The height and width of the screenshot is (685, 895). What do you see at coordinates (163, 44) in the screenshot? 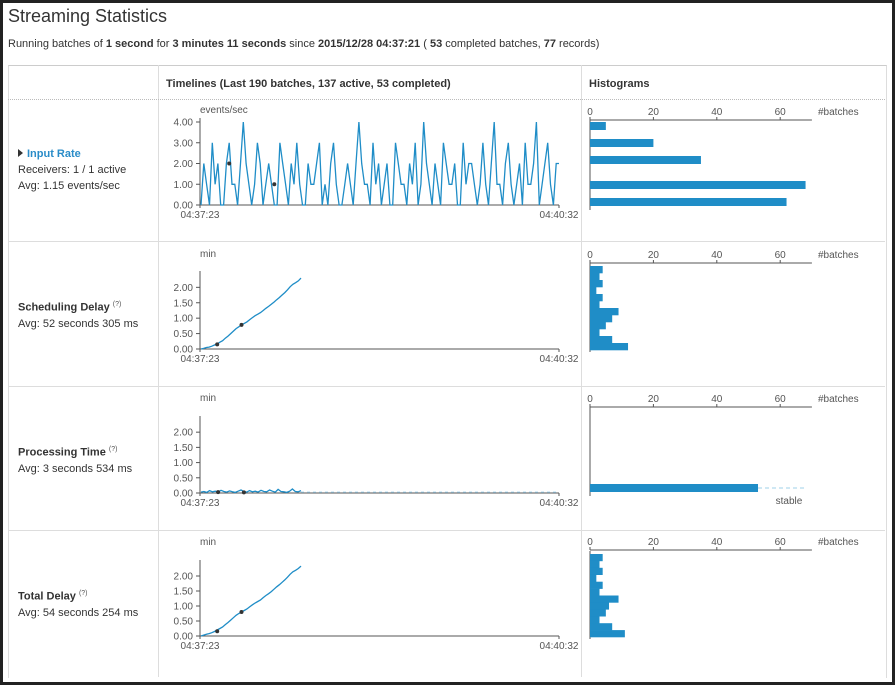
I see `summary-text: for` at bounding box center [163, 44].